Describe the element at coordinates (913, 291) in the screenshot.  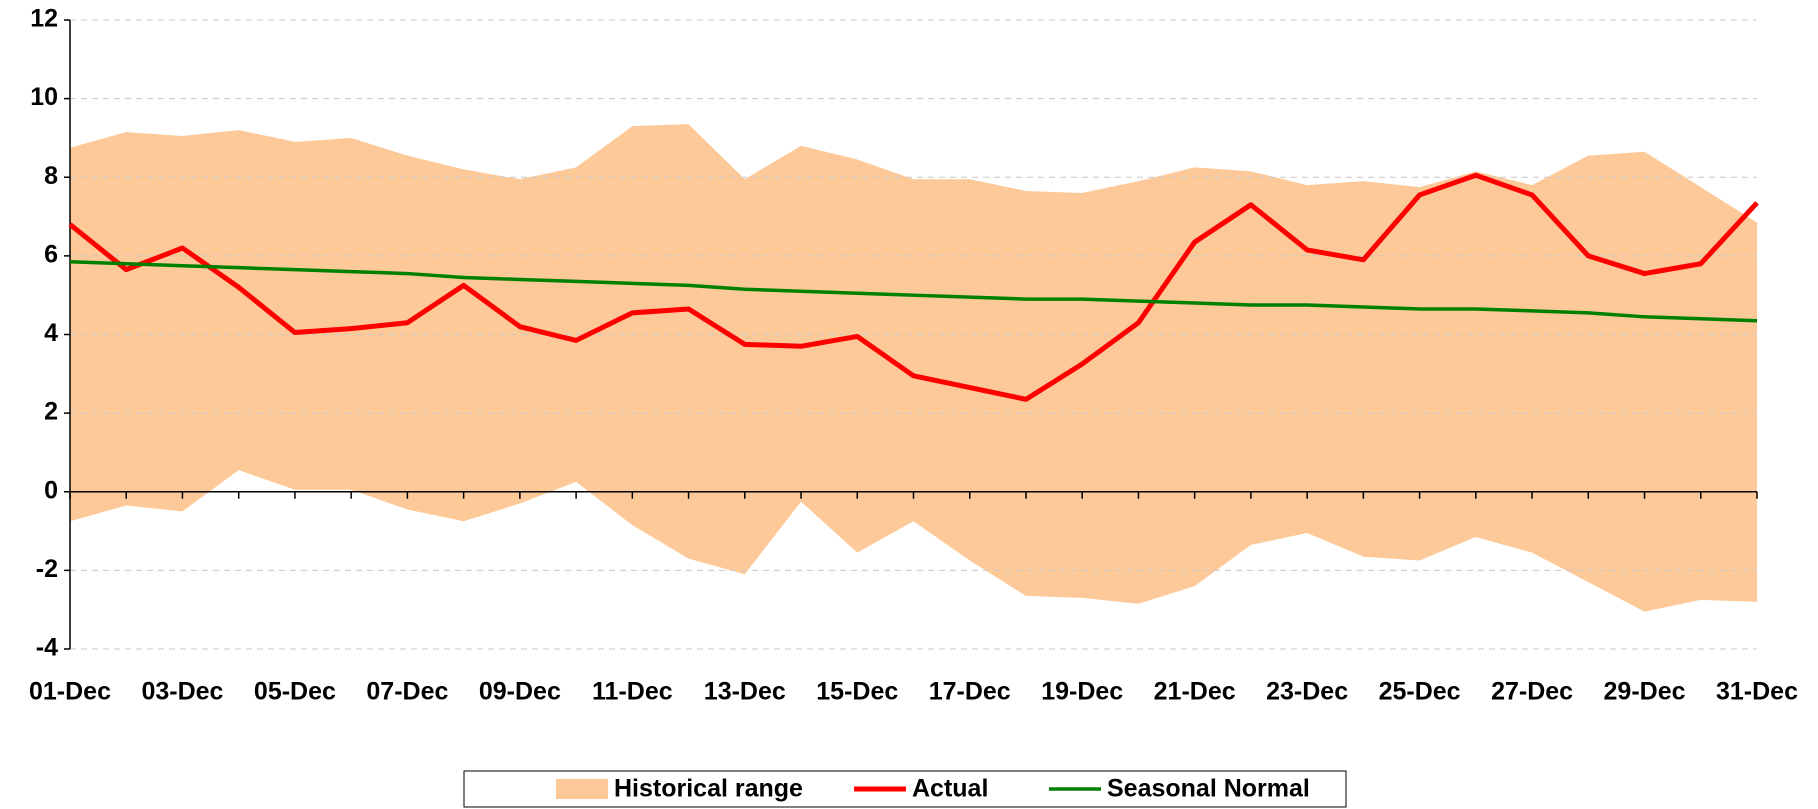
I see `series-line` at that location.